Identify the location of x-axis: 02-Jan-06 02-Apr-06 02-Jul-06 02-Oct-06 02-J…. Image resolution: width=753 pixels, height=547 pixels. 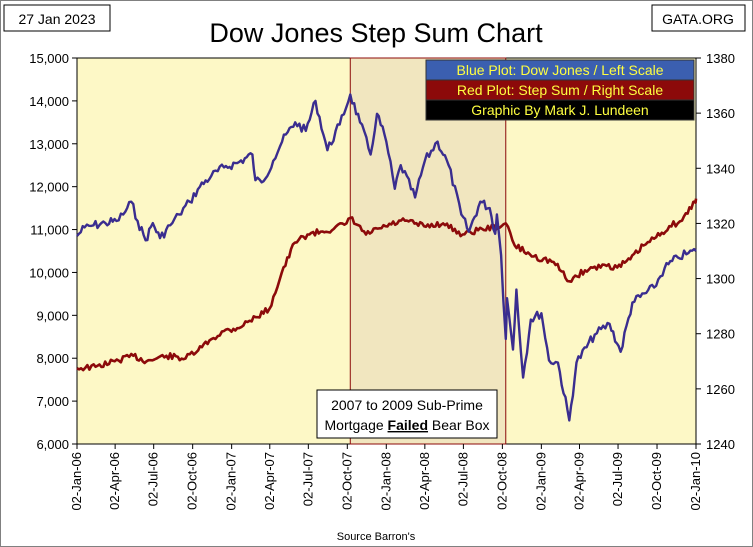
(386, 477).